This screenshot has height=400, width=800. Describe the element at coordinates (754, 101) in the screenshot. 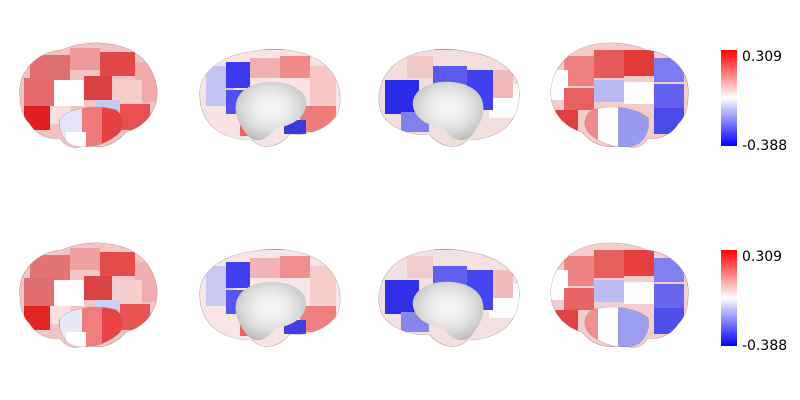

I see `colorbar-1: 0.309 -0.388` at that location.